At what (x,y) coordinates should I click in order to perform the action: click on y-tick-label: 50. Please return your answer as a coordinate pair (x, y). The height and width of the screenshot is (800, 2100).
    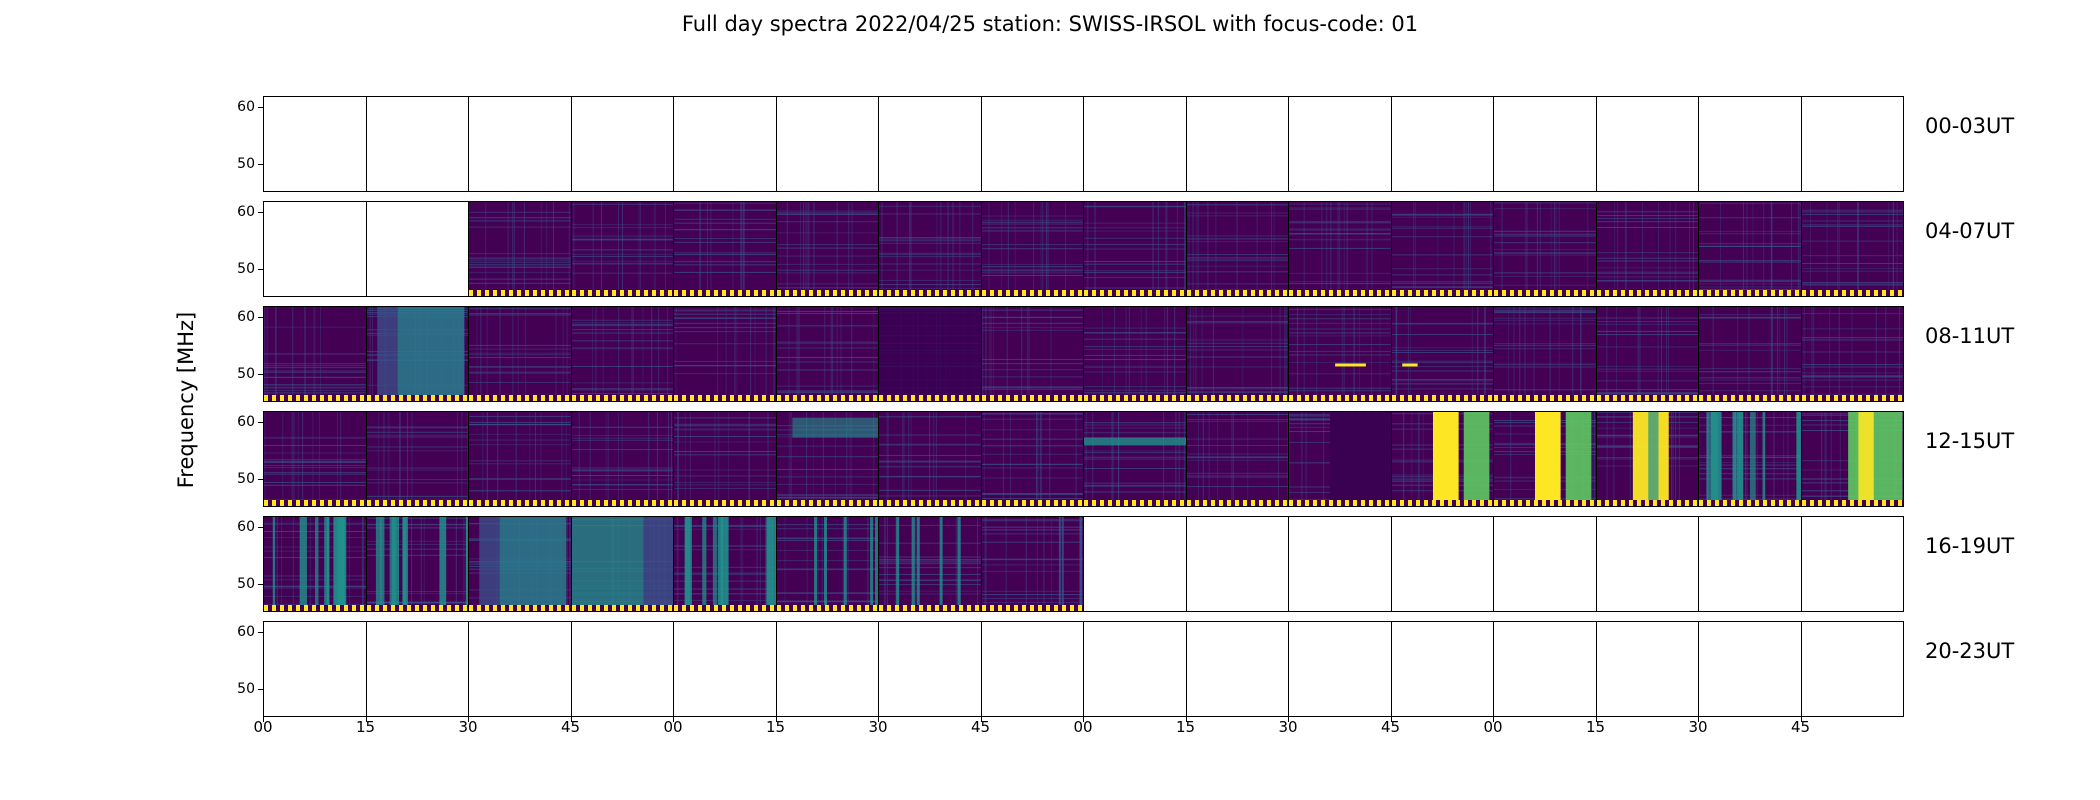
    Looking at the image, I should click on (246, 478).